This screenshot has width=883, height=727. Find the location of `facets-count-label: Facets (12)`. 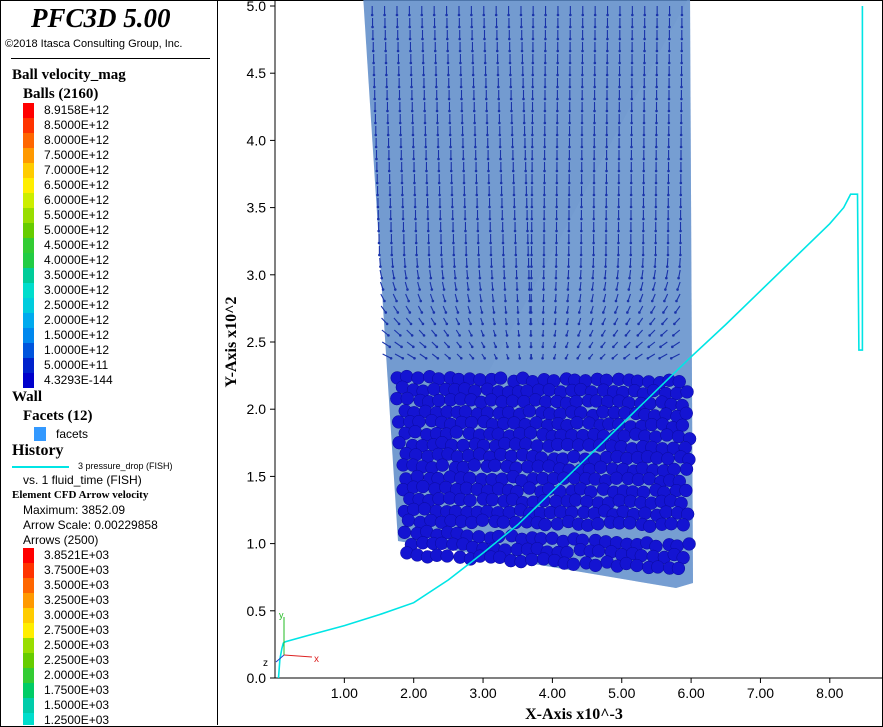

facets-count-label: Facets (12) is located at coordinates (58, 416).